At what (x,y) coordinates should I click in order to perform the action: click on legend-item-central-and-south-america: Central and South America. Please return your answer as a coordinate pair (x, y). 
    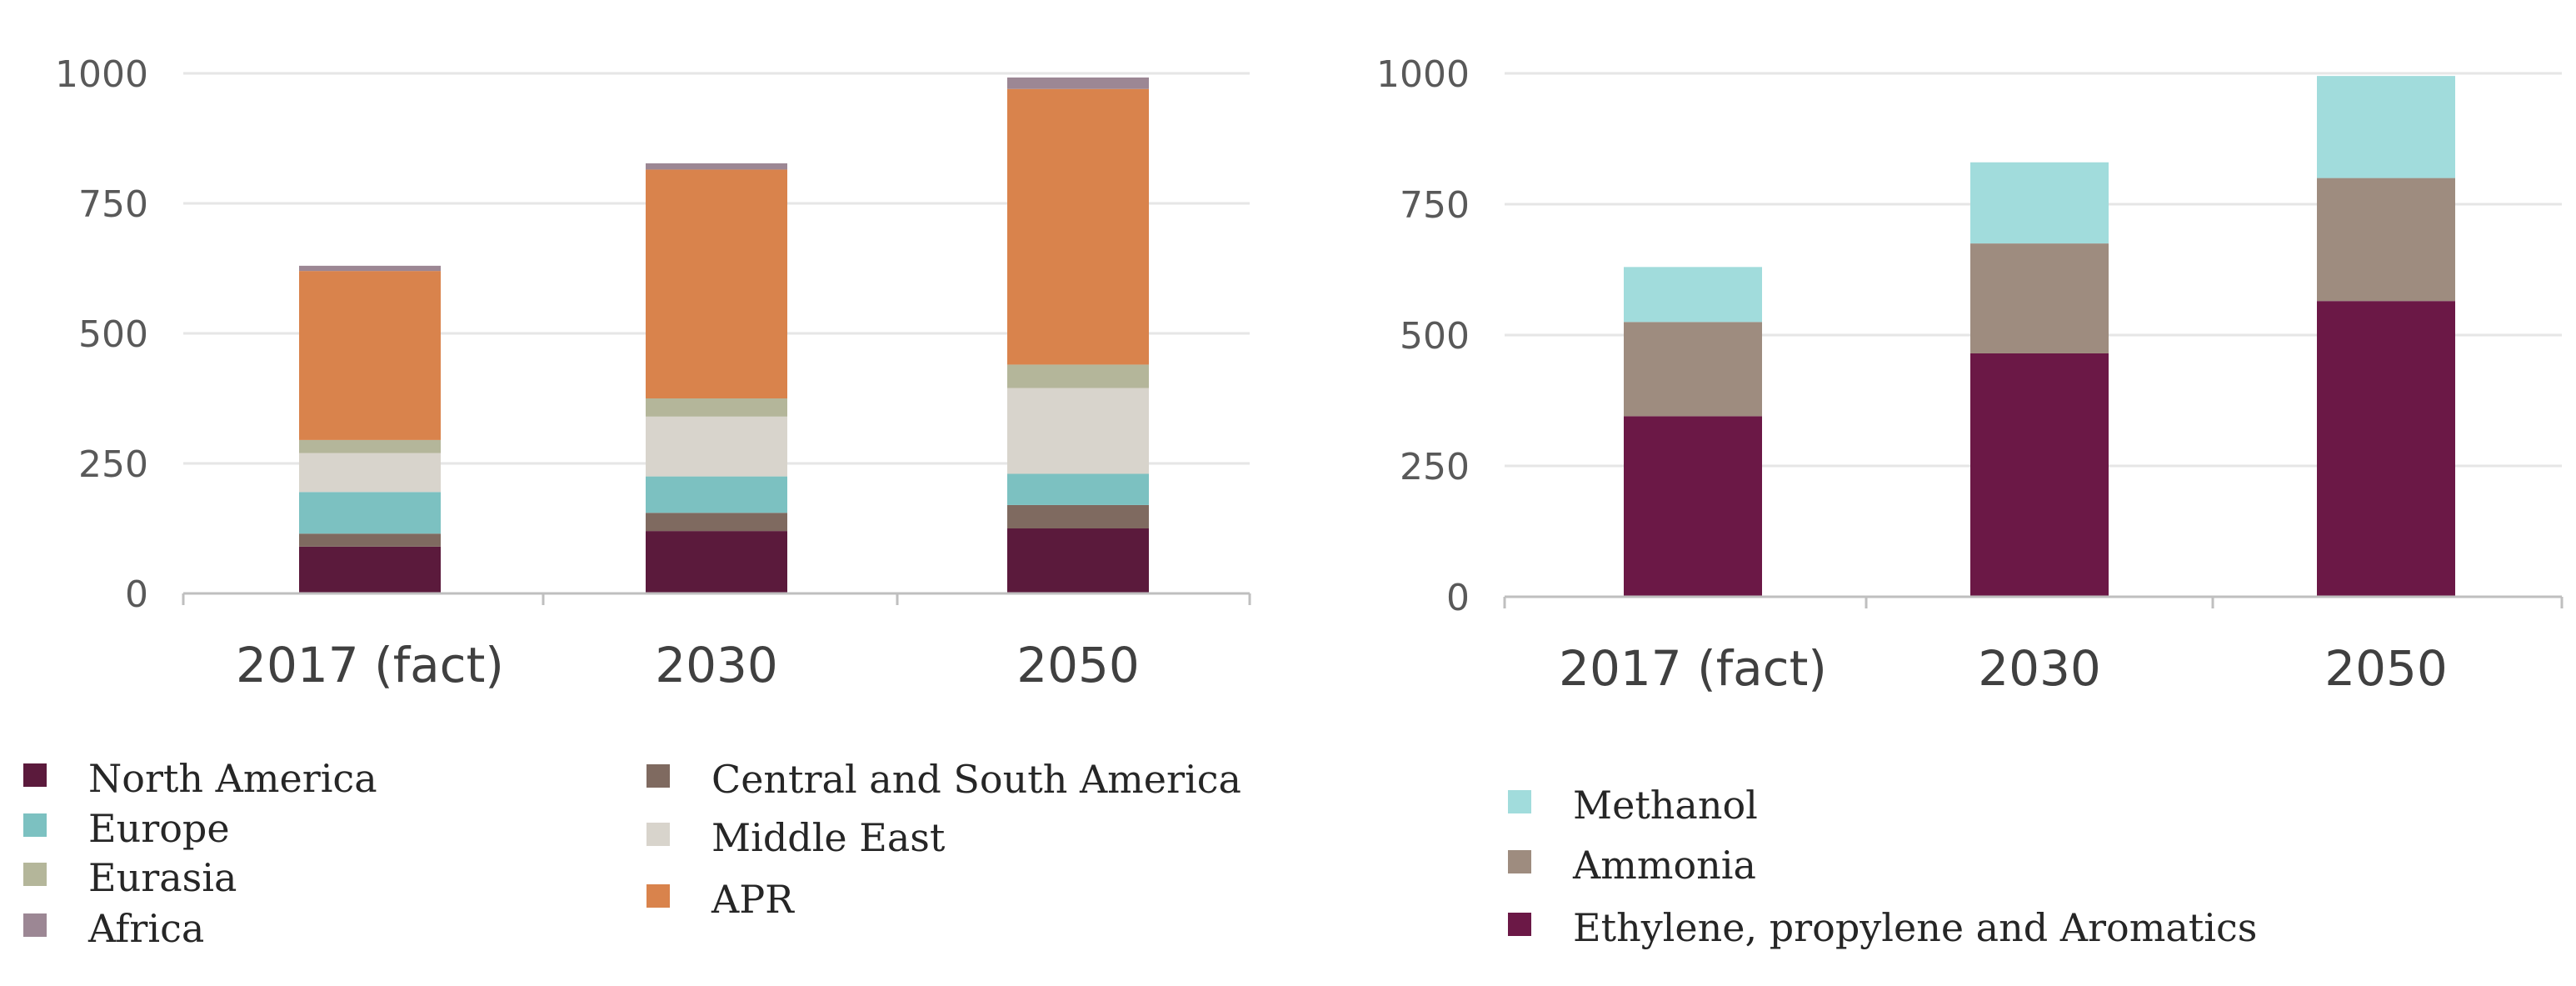
    Looking at the image, I should click on (943, 779).